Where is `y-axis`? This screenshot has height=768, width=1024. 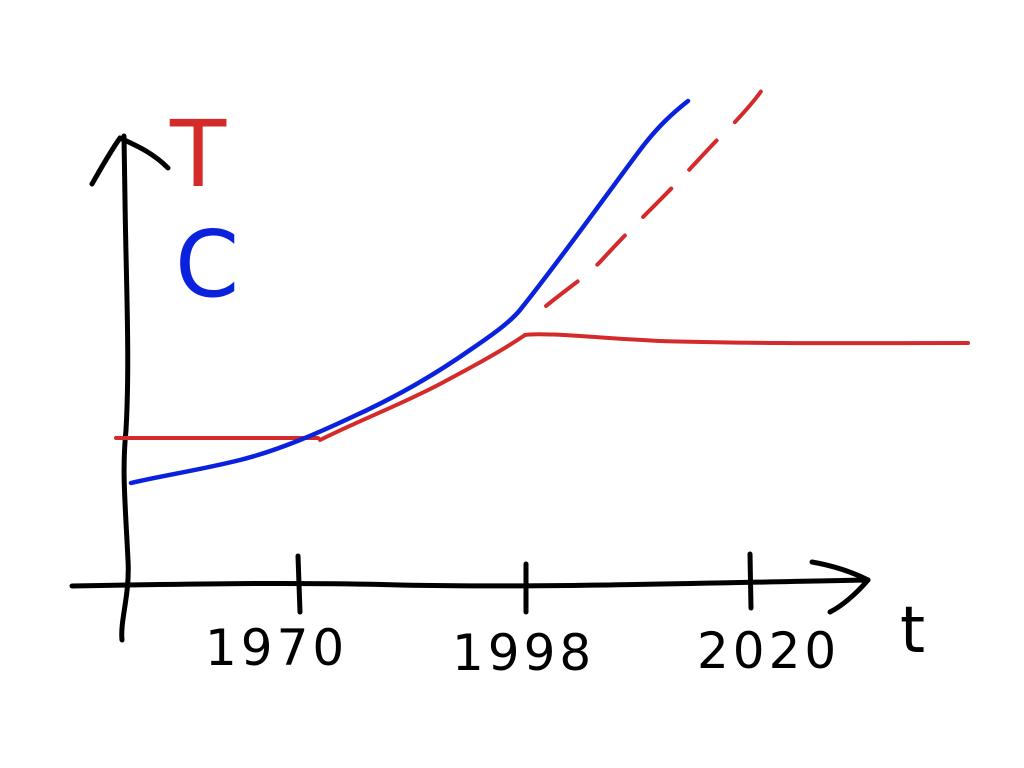
y-axis is located at coordinates (125, 388).